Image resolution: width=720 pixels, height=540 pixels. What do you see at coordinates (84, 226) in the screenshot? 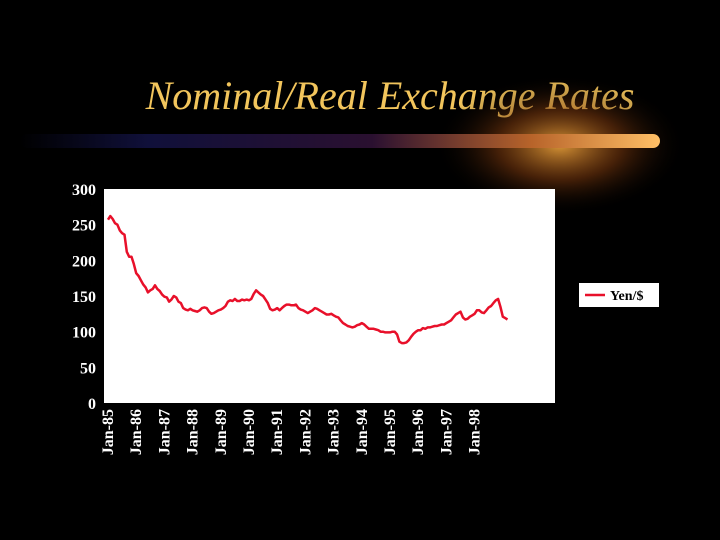
I see `y-tick-label: 250` at bounding box center [84, 226].